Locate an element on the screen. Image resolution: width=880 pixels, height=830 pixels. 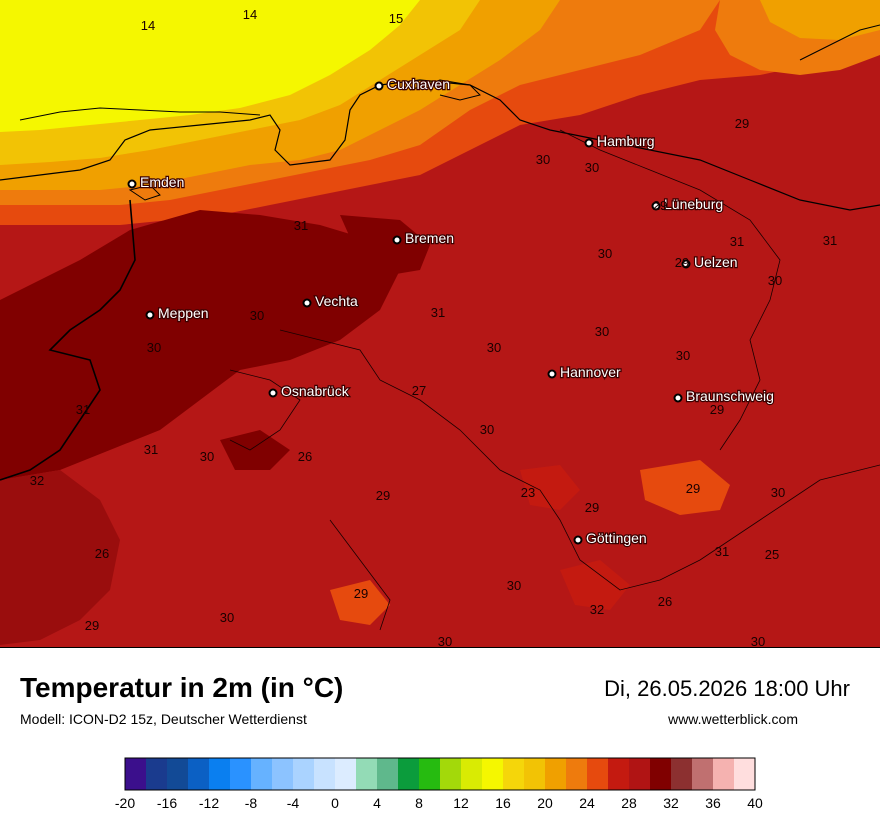
city-hannover: Hannover is located at coordinates (584, 372).